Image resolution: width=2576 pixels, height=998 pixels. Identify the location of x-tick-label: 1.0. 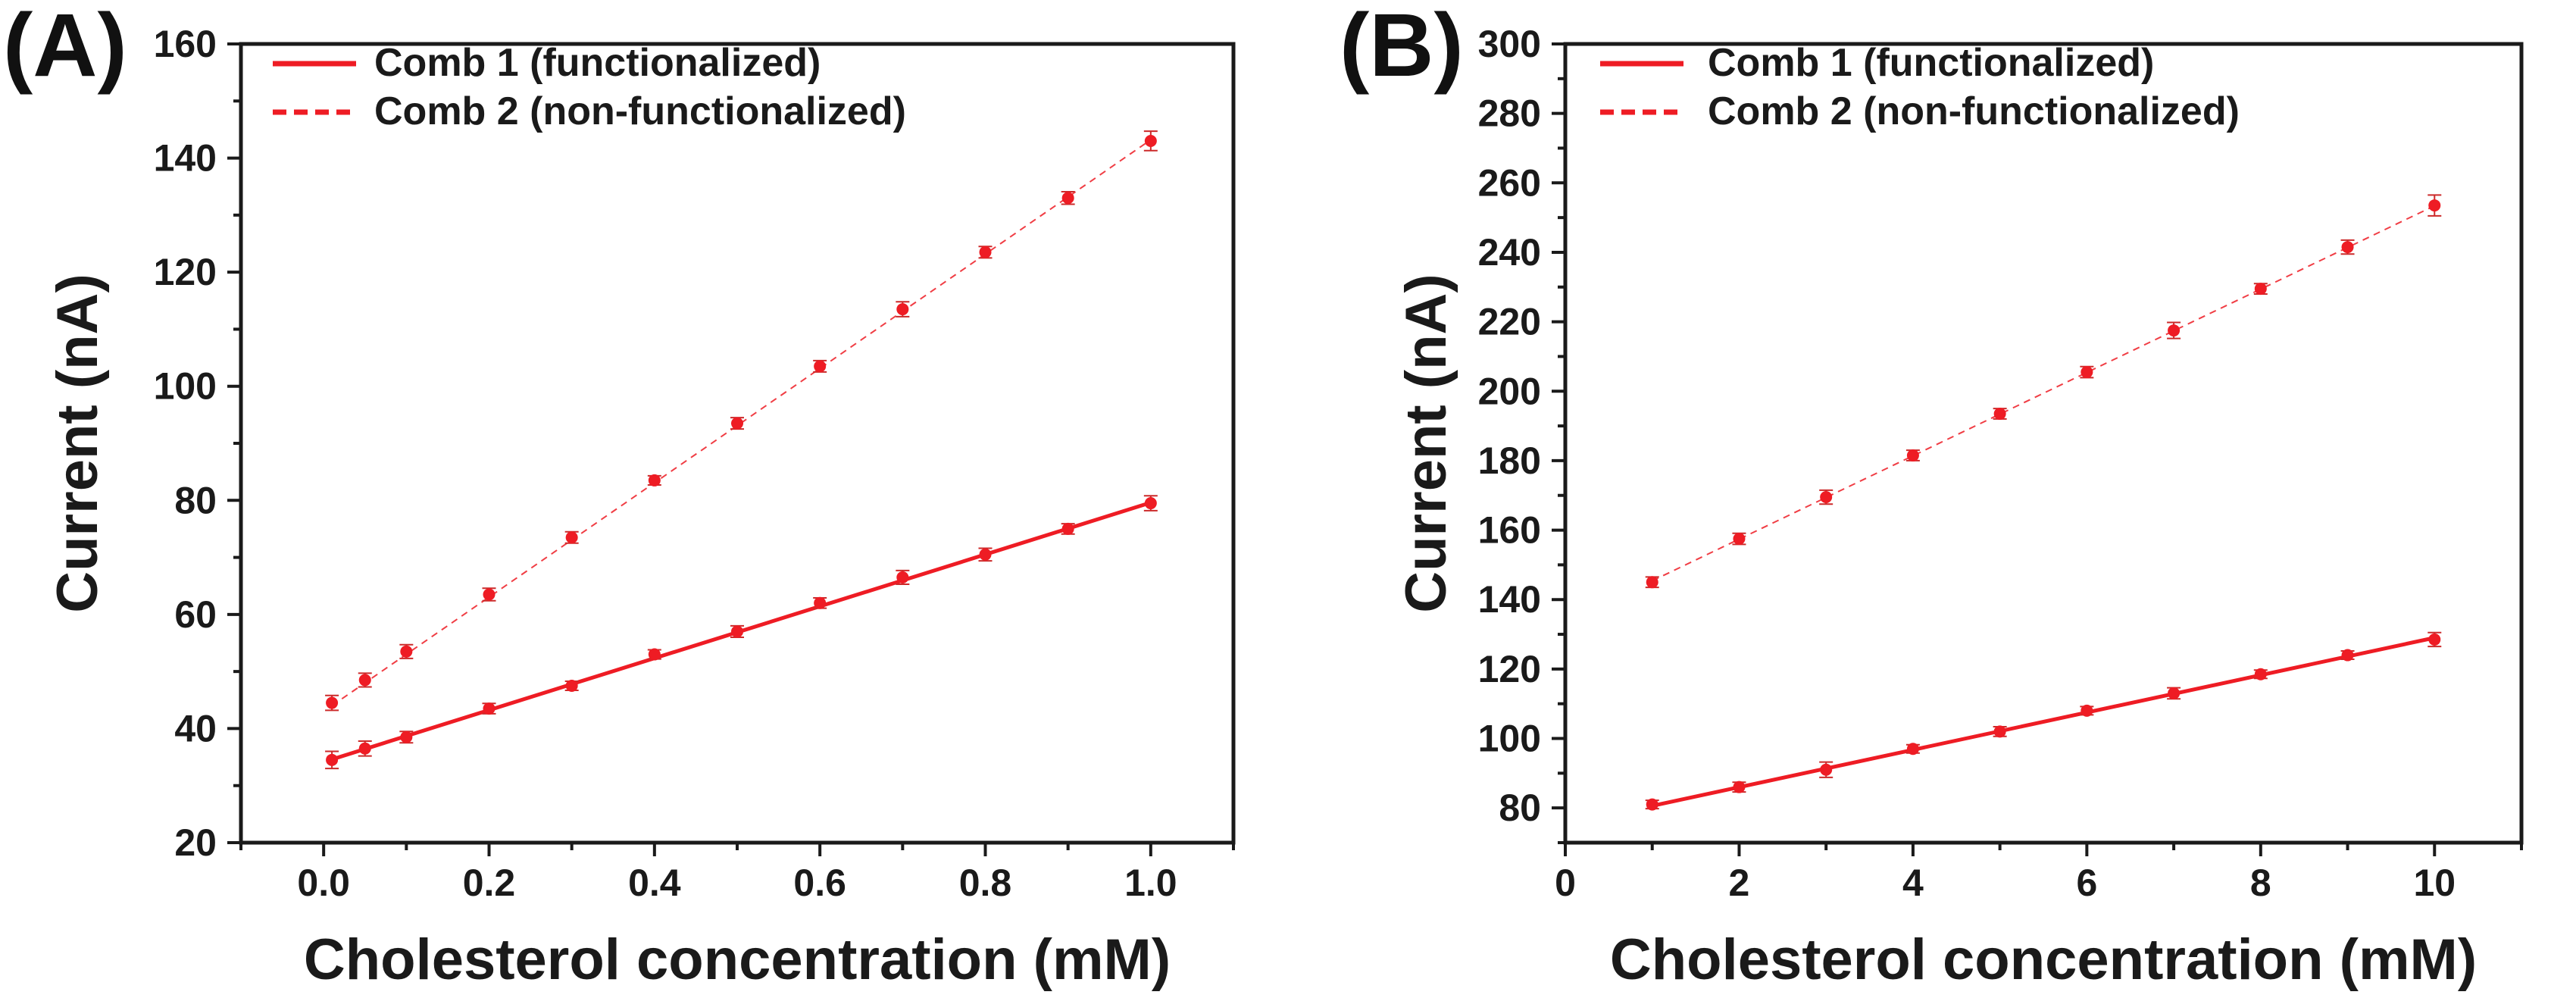
(1150, 883).